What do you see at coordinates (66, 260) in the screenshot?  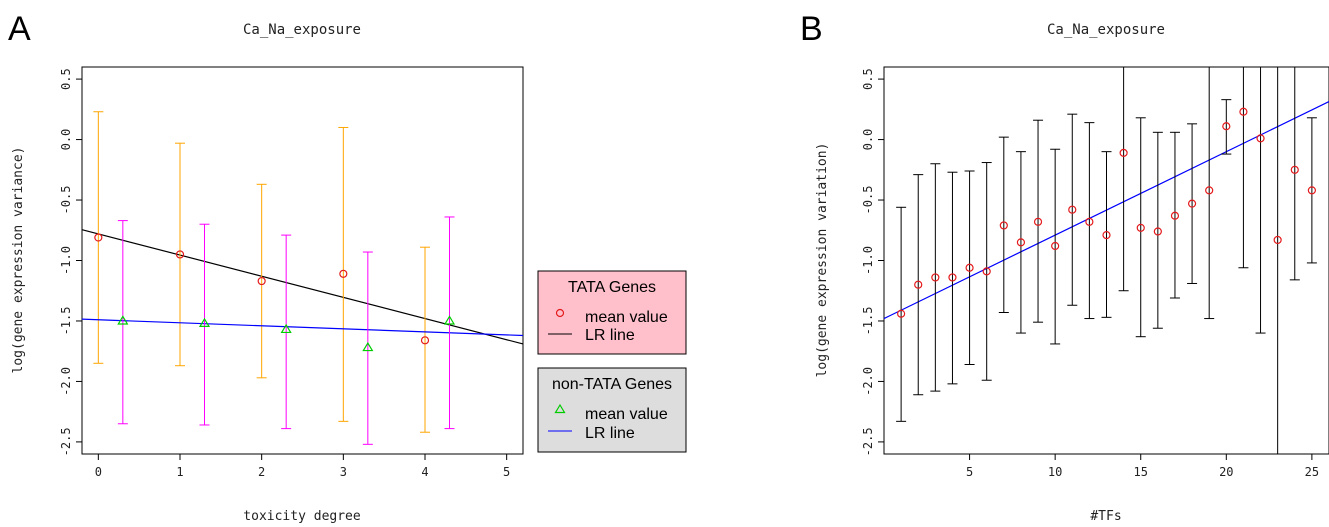 I see `panel-a-y-tick-label: -1.0` at bounding box center [66, 260].